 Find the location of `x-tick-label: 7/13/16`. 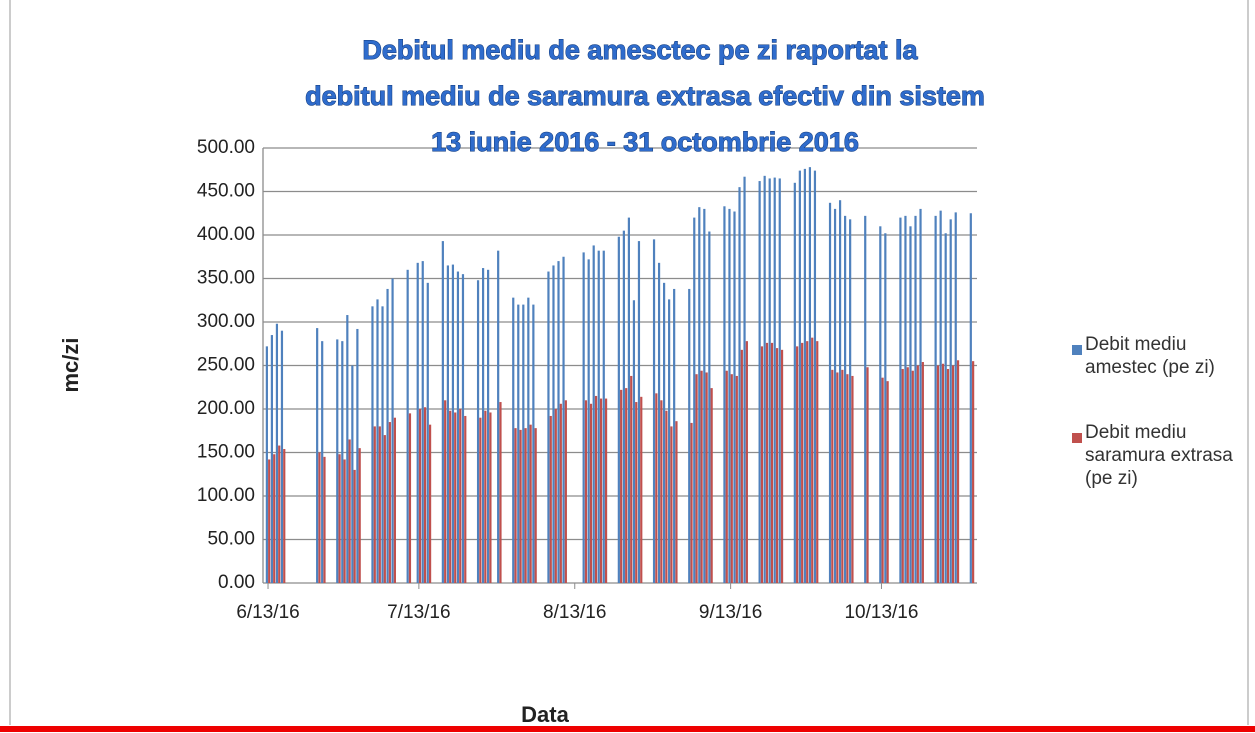

x-tick-label: 7/13/16 is located at coordinates (418, 612).